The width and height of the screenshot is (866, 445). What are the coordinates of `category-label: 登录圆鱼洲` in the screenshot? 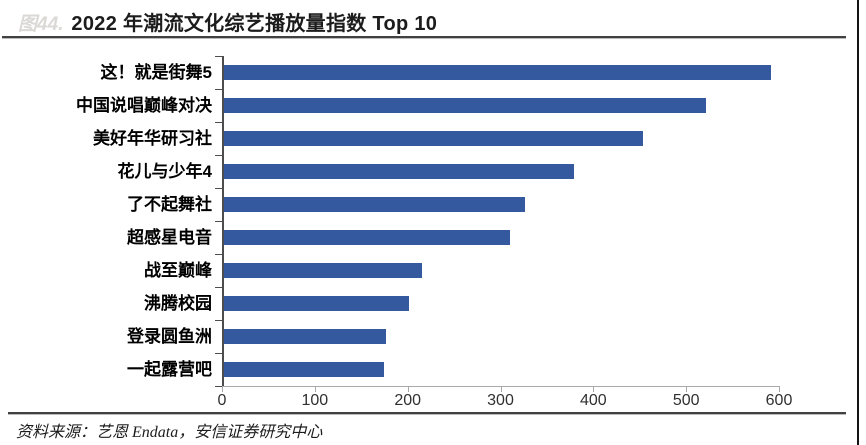 It's located at (169, 336).